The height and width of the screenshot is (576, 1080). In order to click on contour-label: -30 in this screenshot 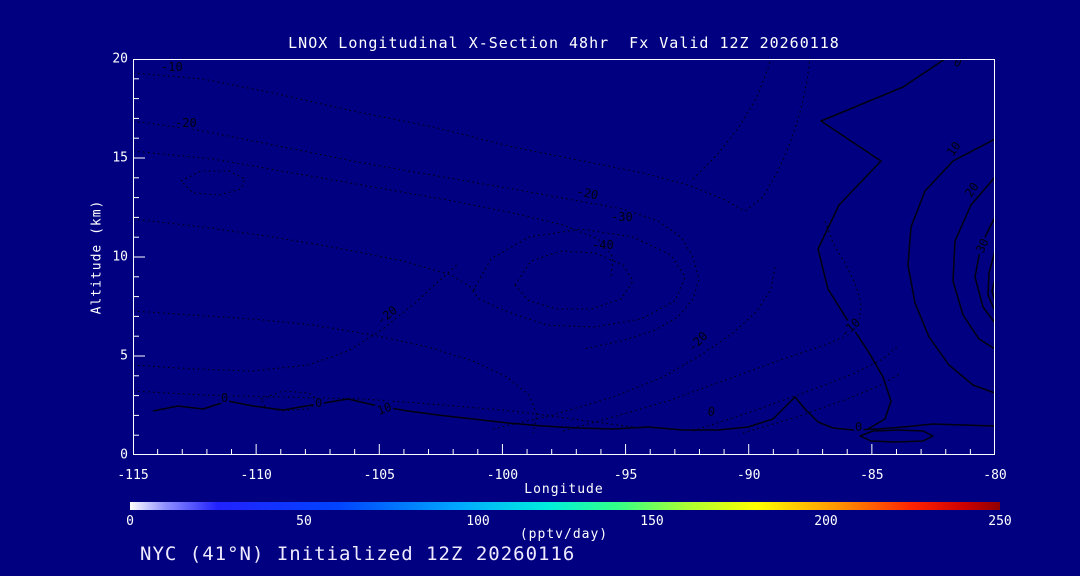, I will do `click(622, 217)`.